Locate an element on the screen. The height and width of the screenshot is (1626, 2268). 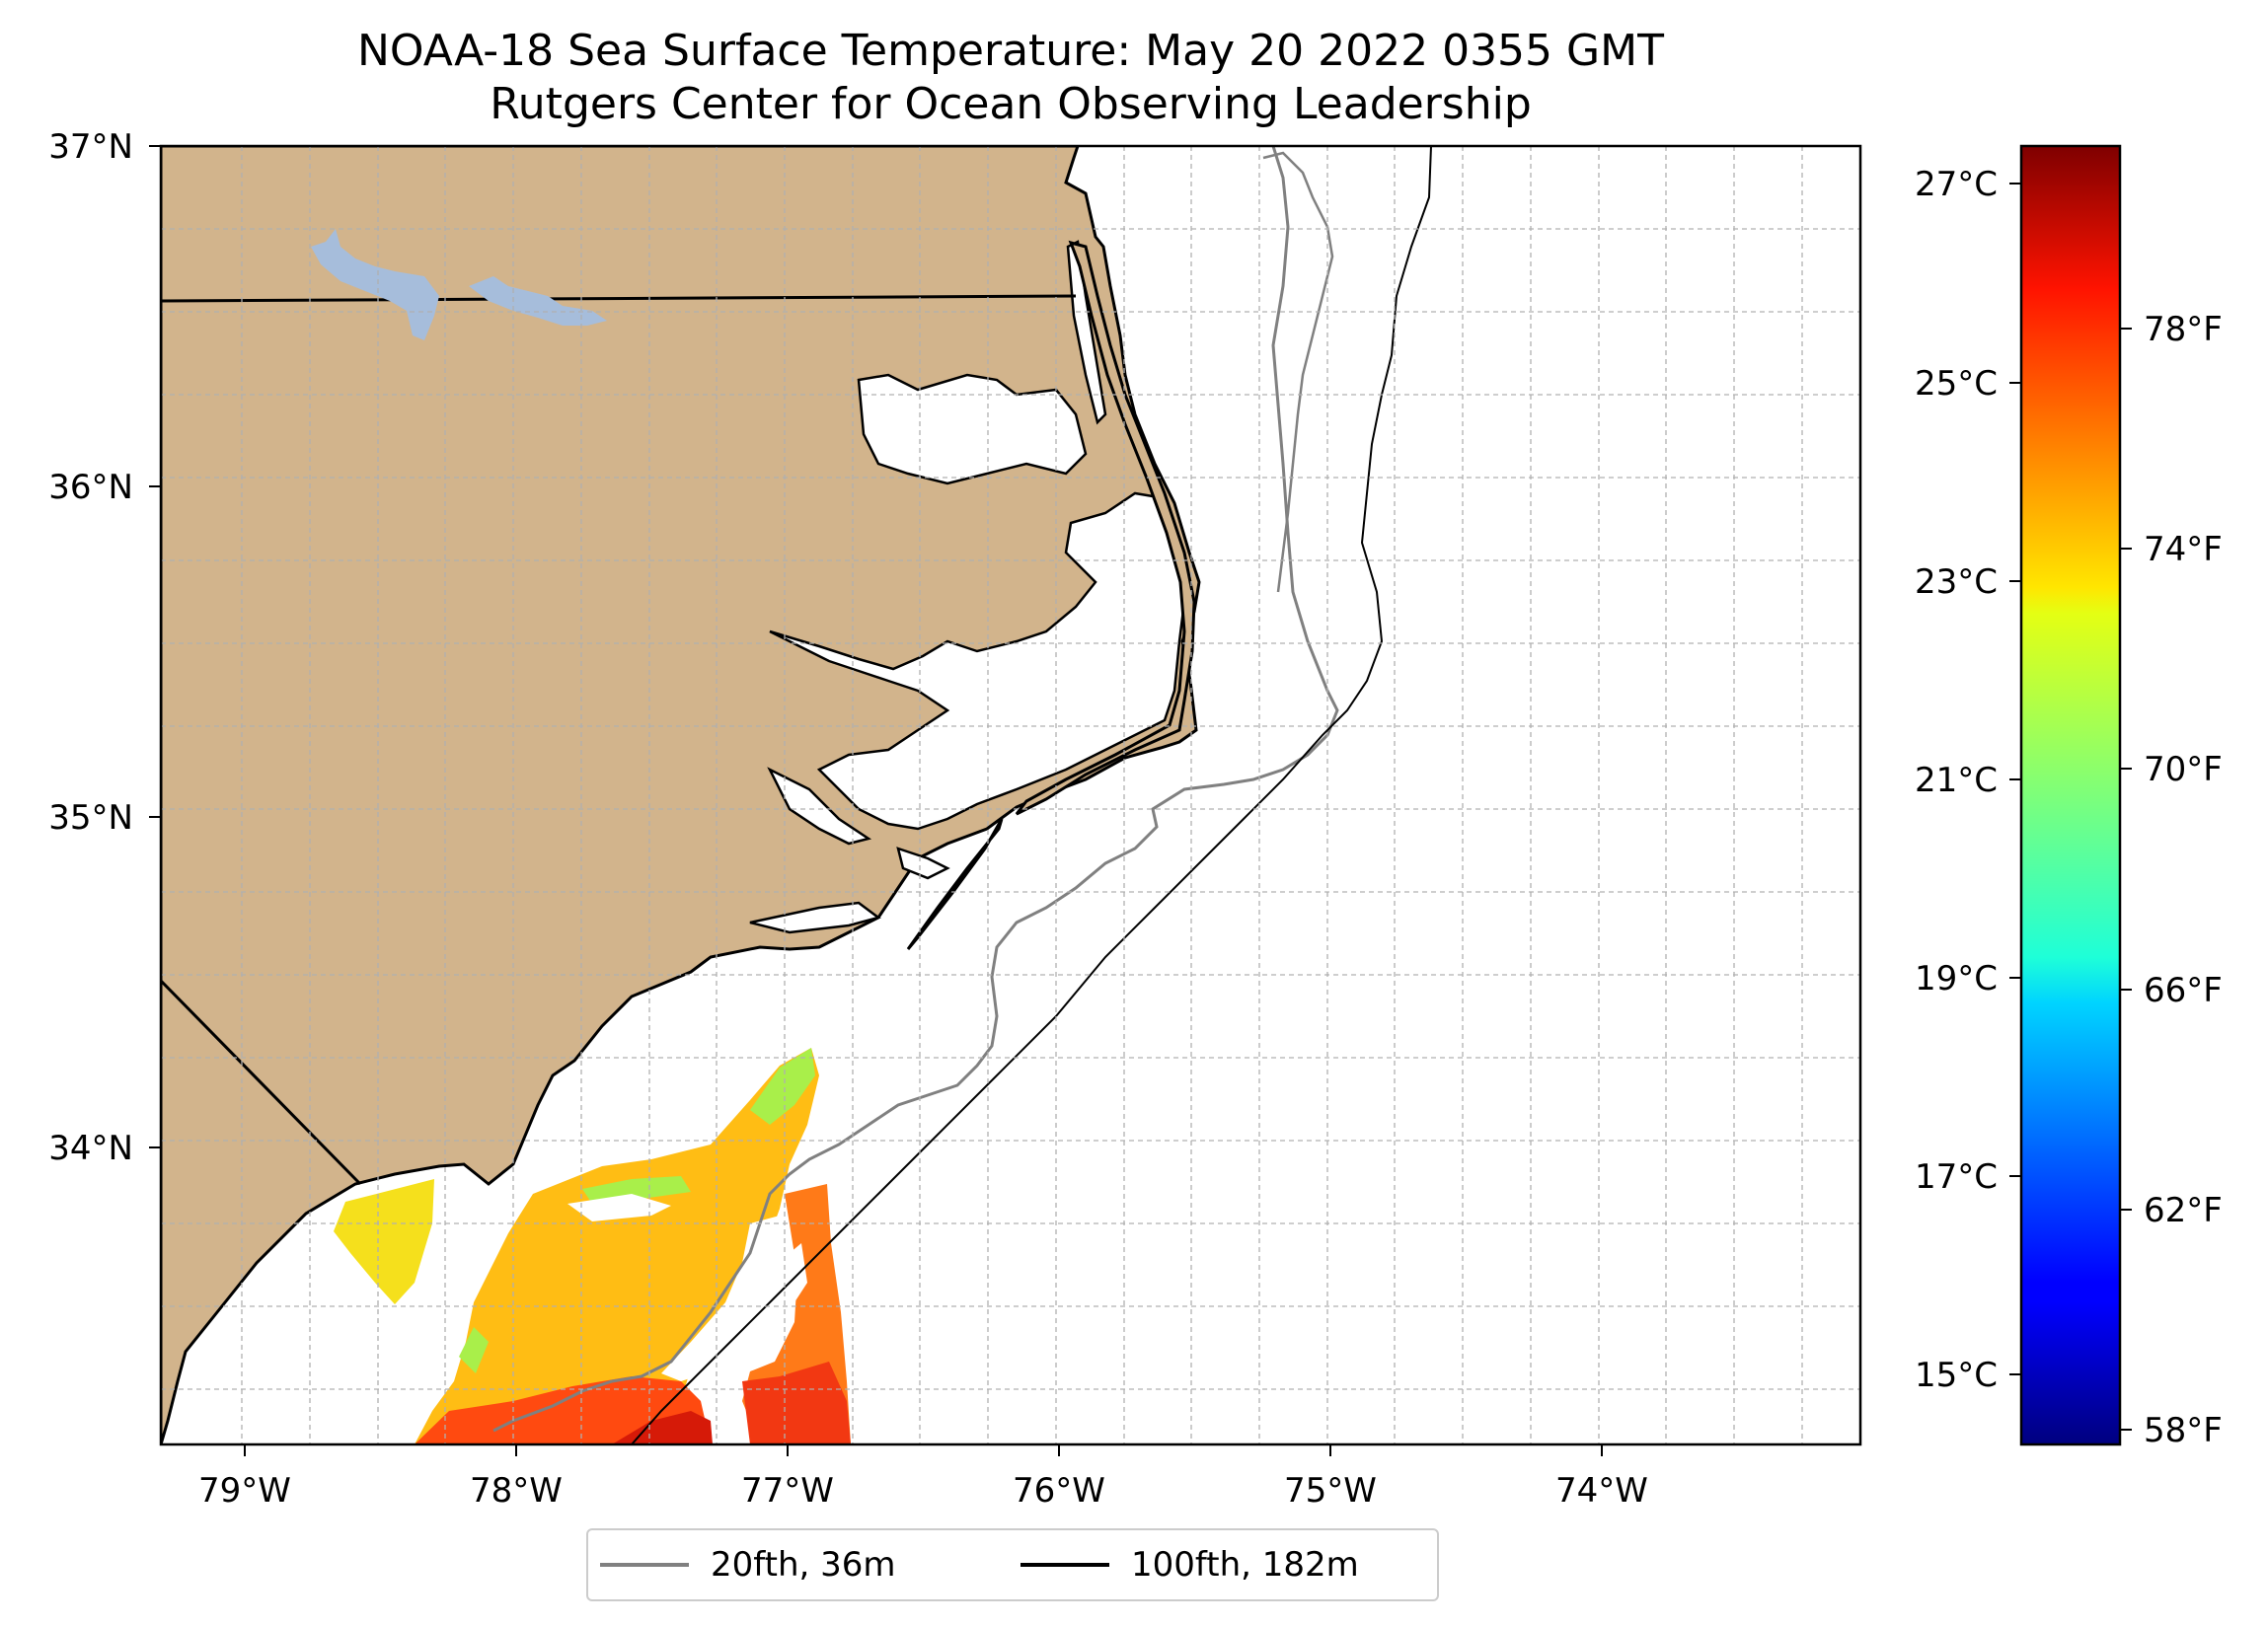
colorbar-fahrenheit-label: 74°F is located at coordinates (2183, 549).